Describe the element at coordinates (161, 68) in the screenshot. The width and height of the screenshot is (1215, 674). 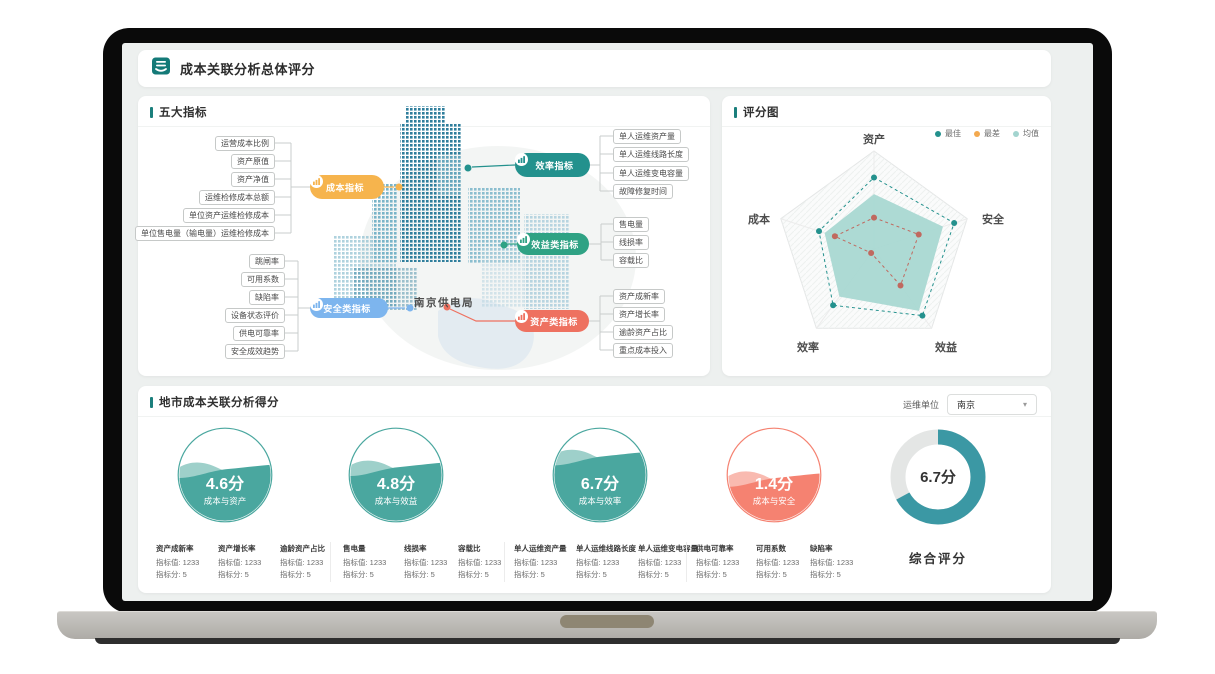
I see `app-logo-icon` at that location.